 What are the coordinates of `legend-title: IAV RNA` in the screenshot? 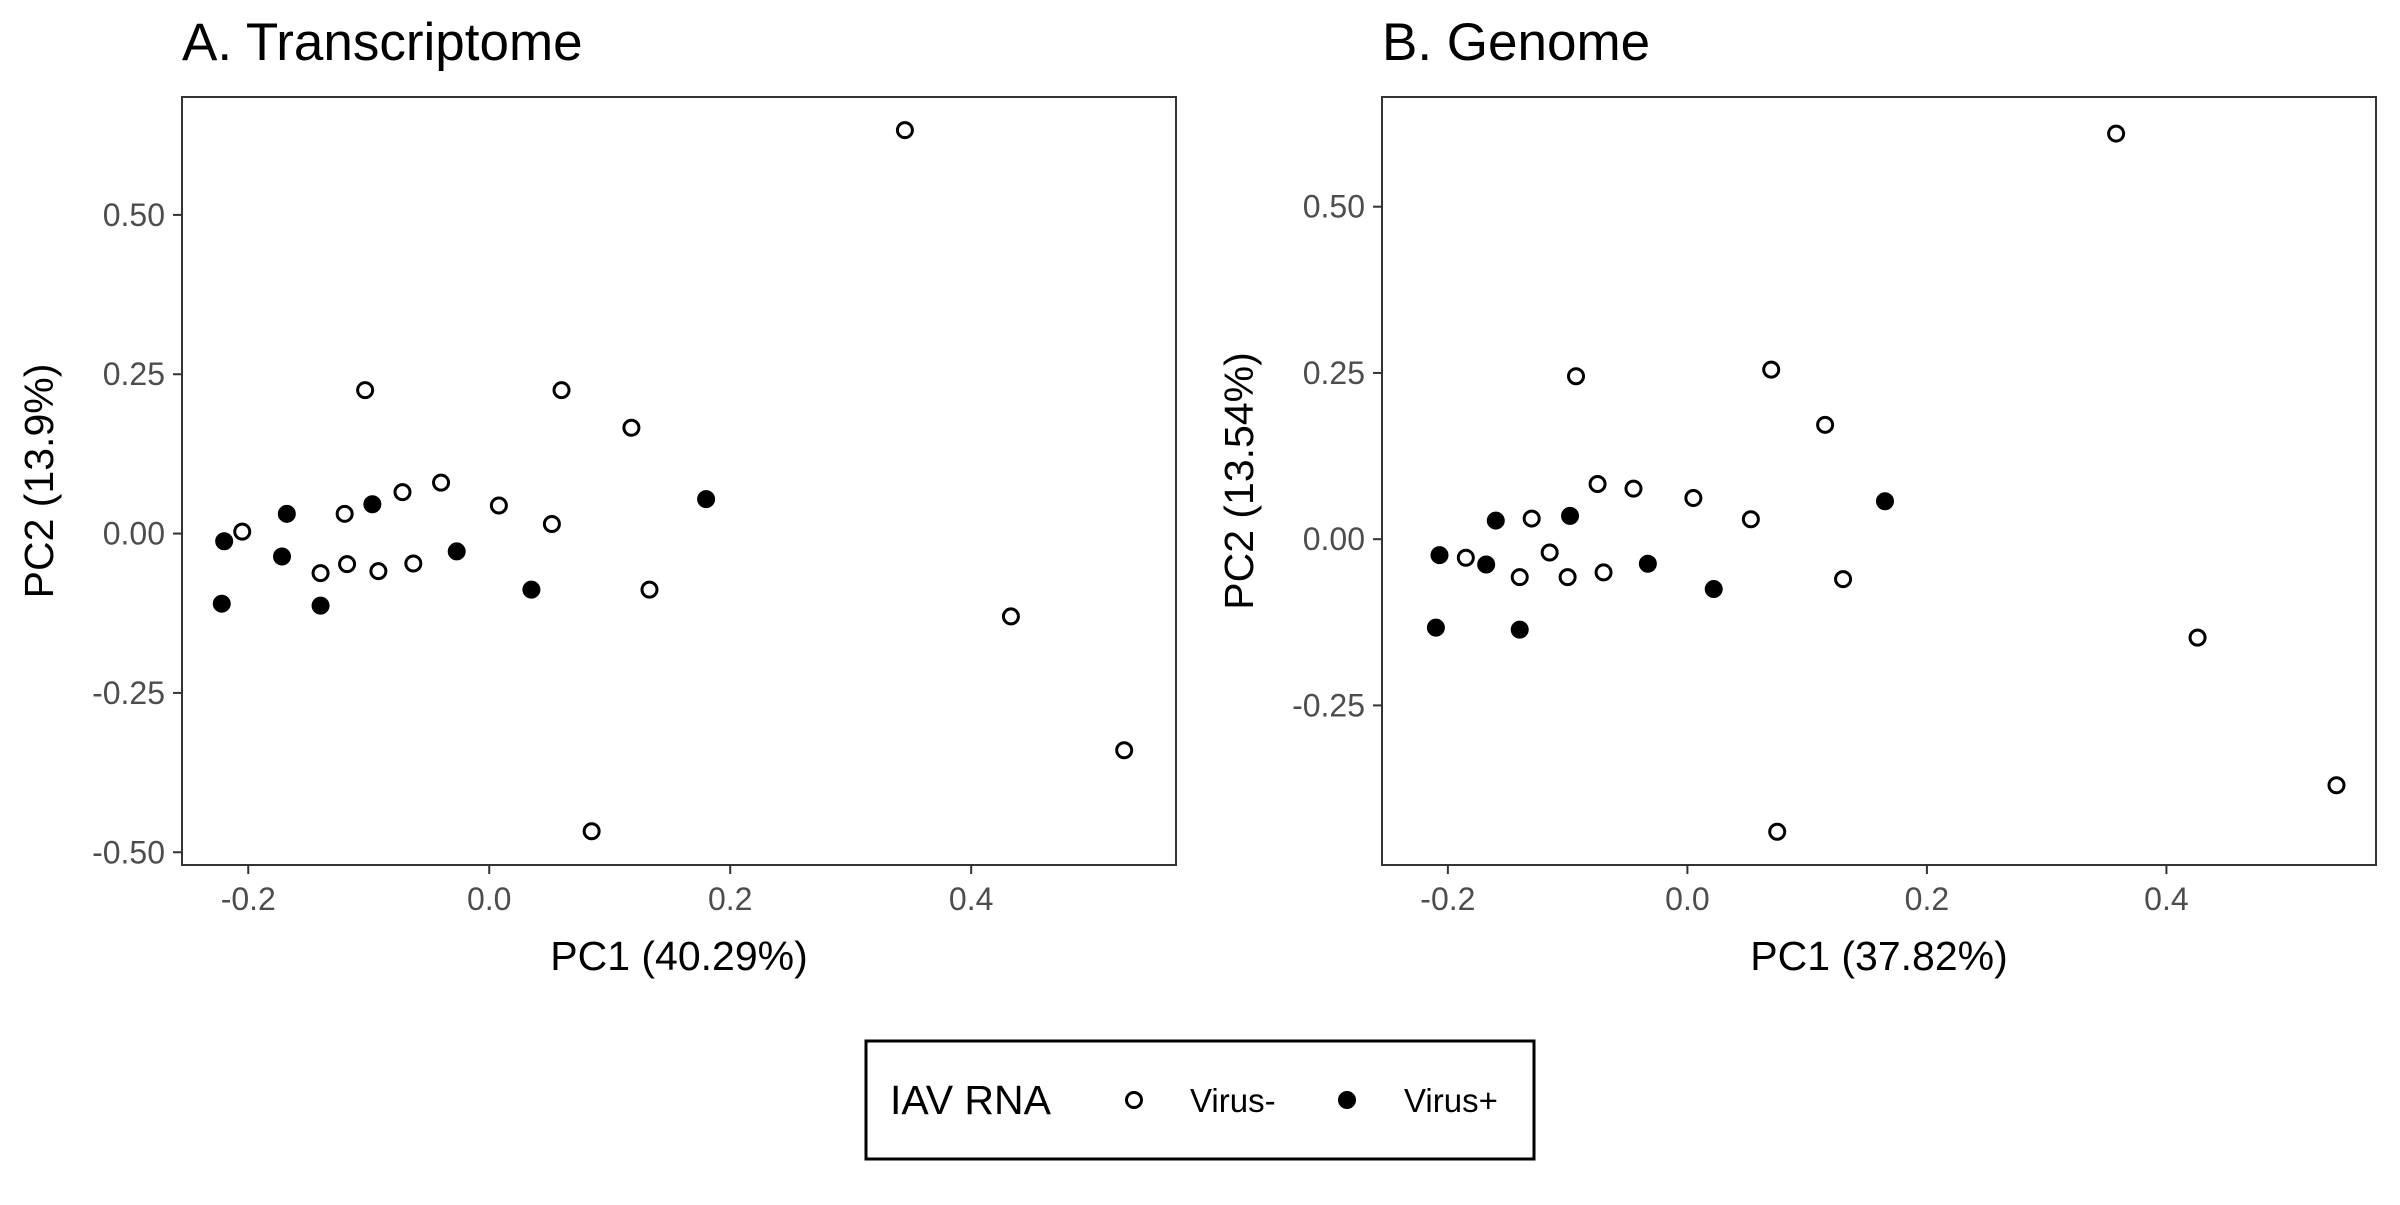 It's located at (971, 1100).